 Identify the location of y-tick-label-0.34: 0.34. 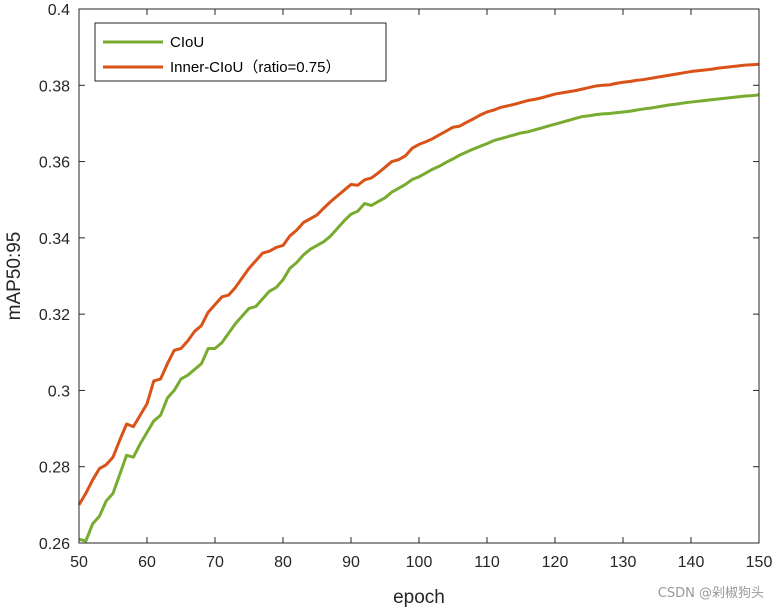
(54, 239).